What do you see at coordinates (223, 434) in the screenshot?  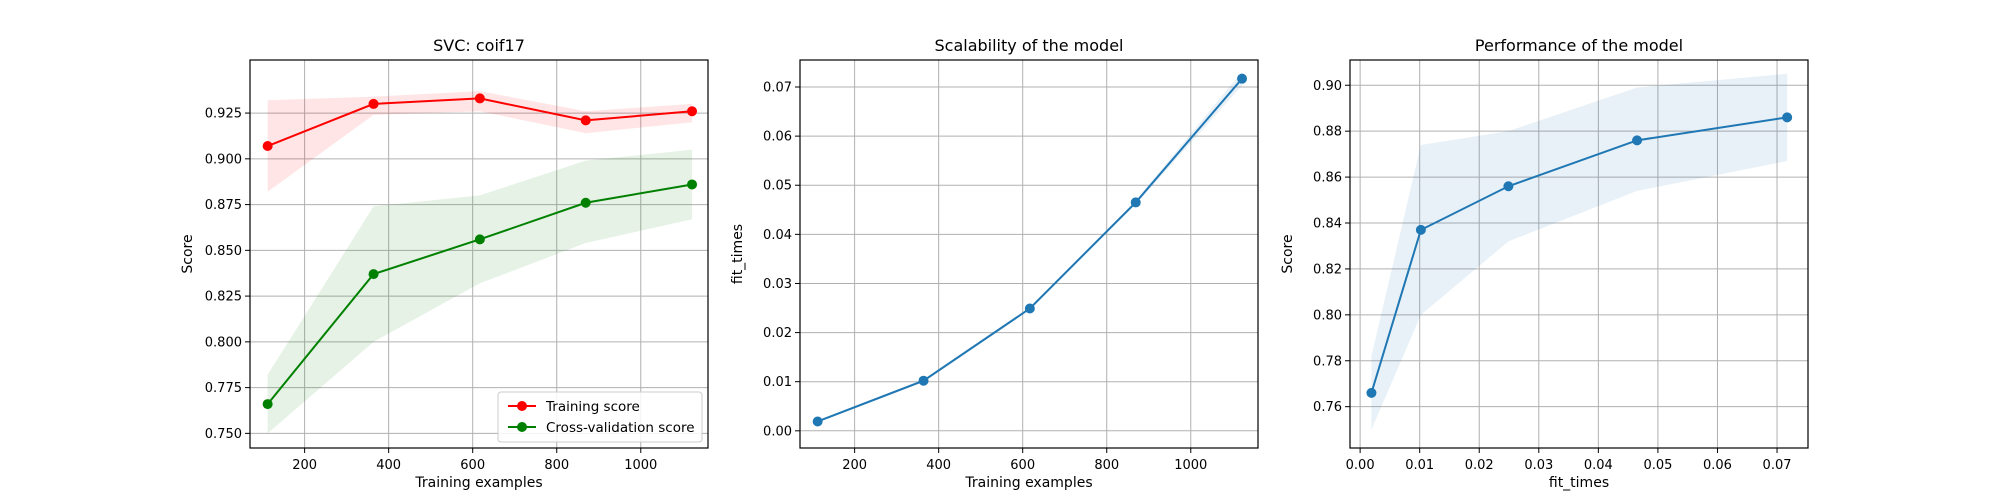 I see `y-tick-label: 0.750` at bounding box center [223, 434].